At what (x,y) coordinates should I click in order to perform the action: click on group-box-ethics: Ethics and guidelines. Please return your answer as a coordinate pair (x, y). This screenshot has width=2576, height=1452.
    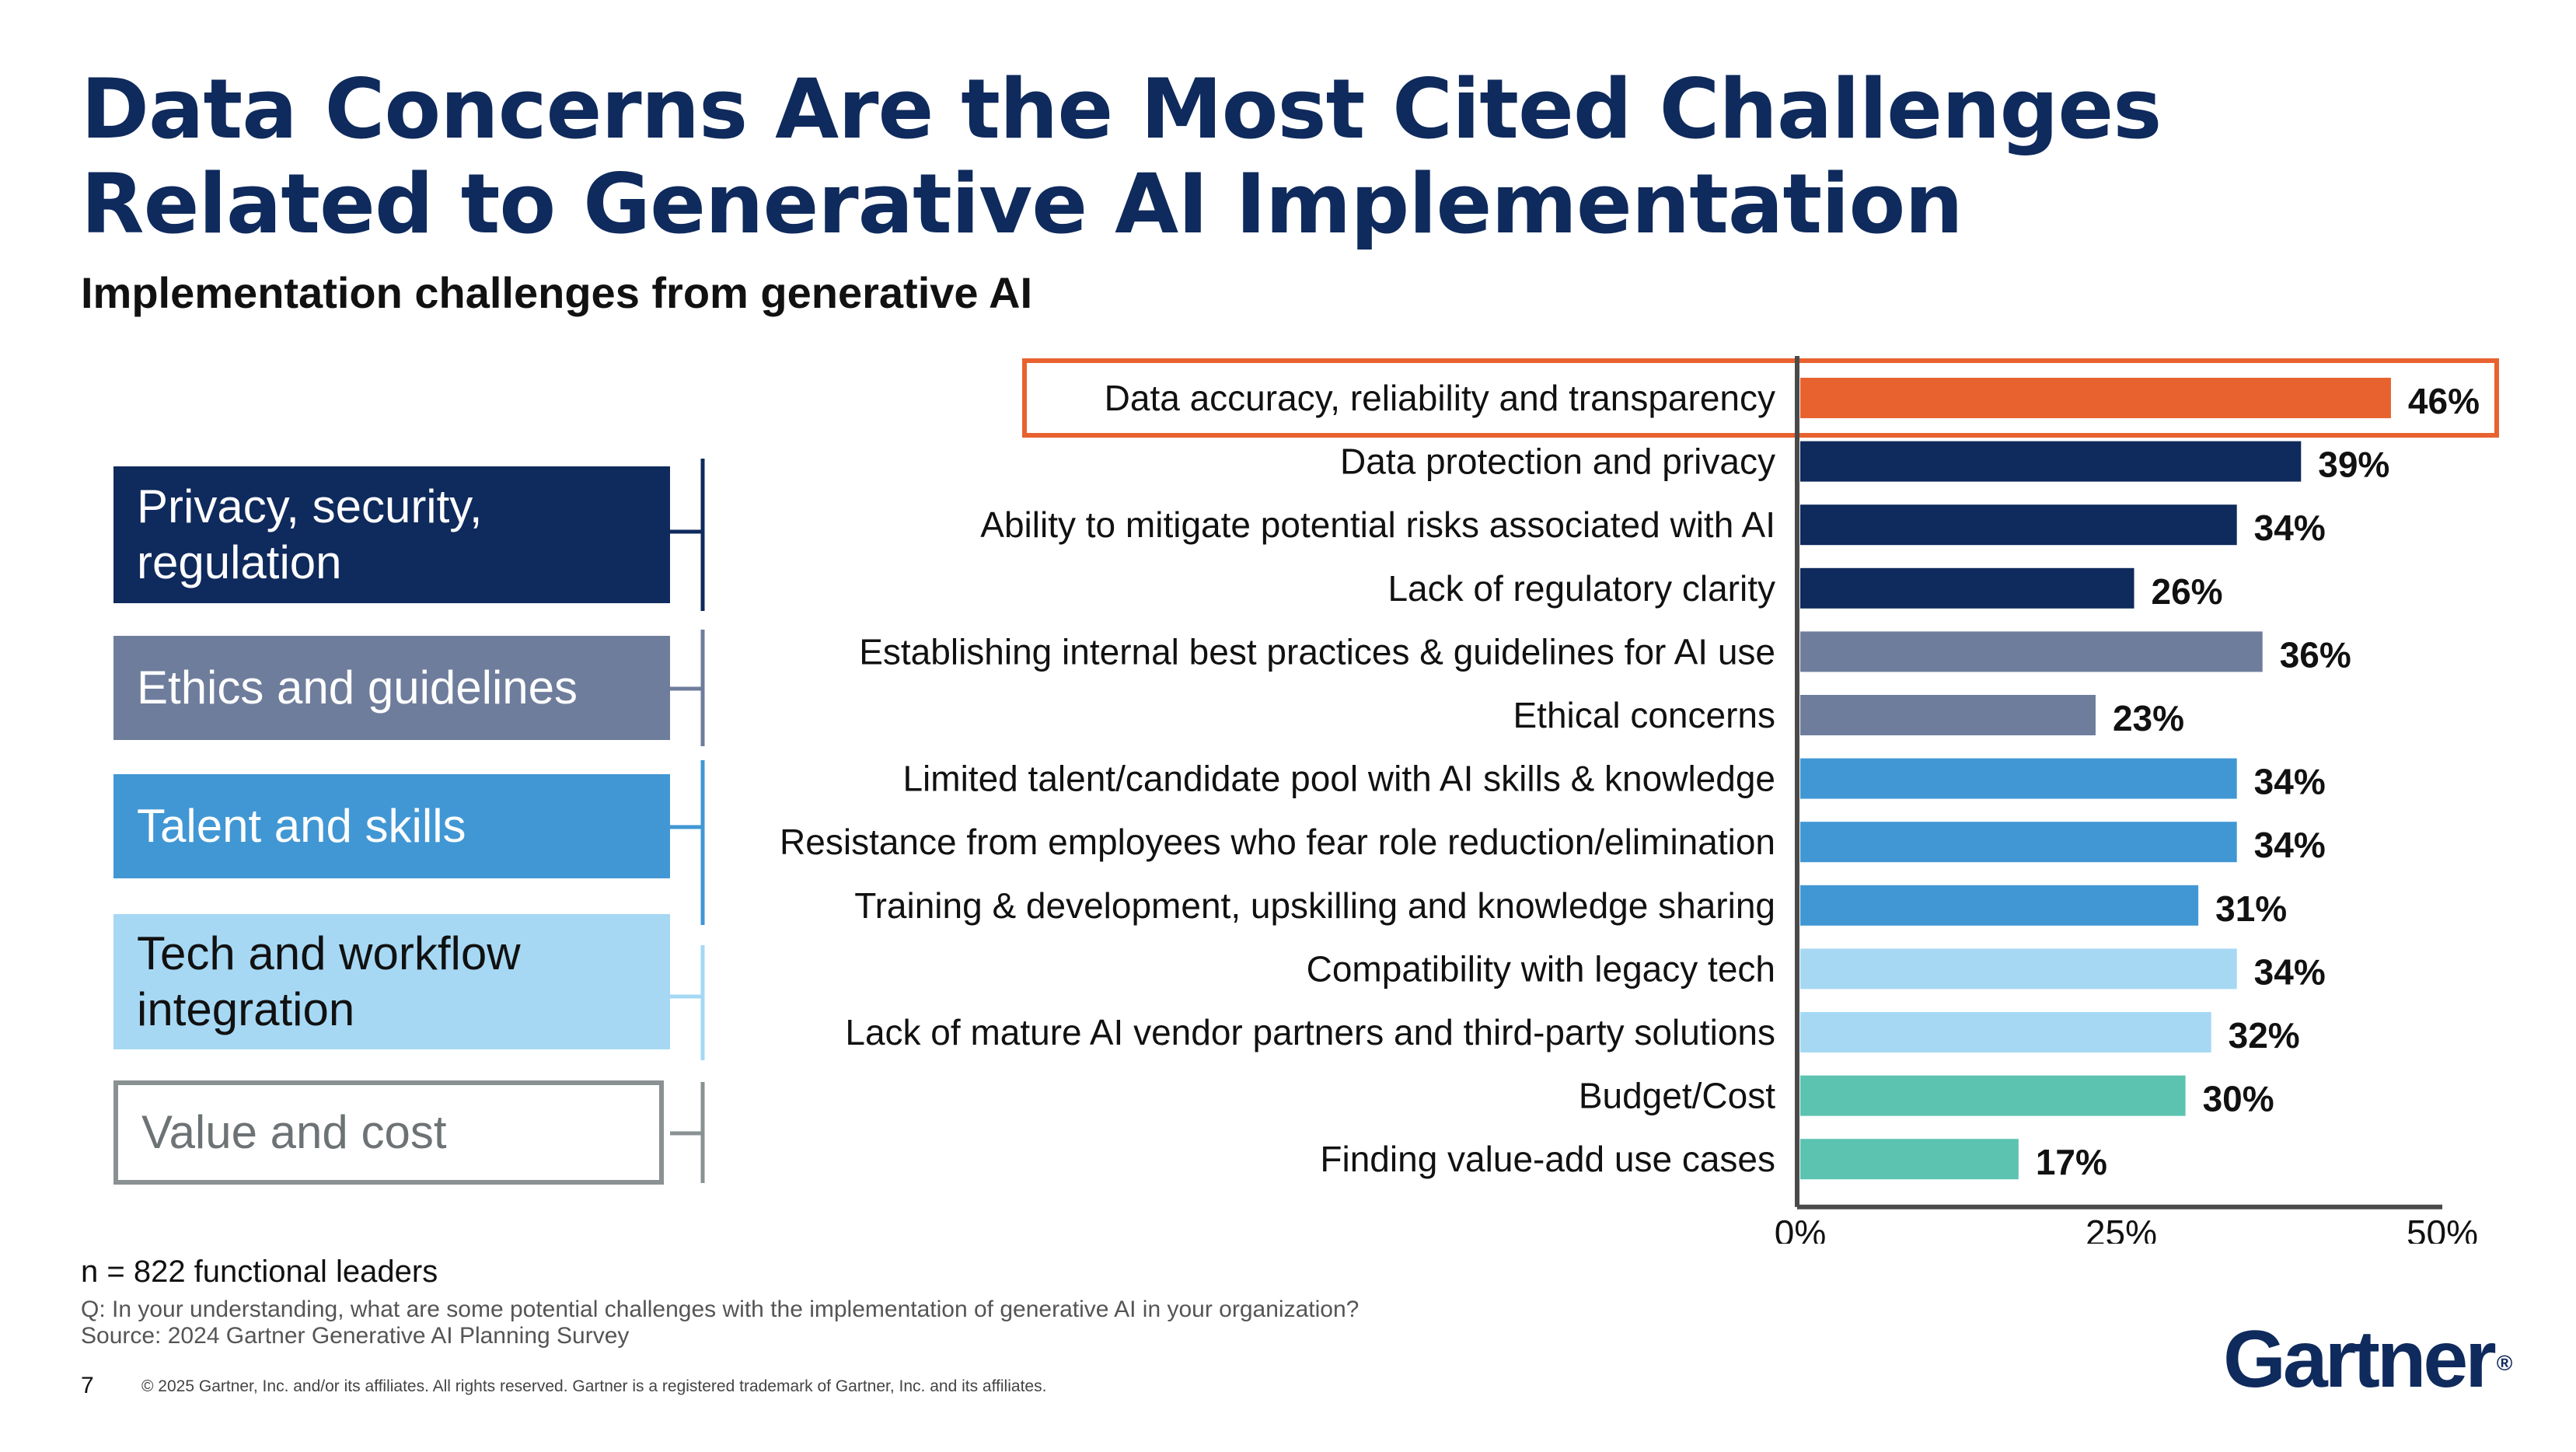
    Looking at the image, I should click on (392, 688).